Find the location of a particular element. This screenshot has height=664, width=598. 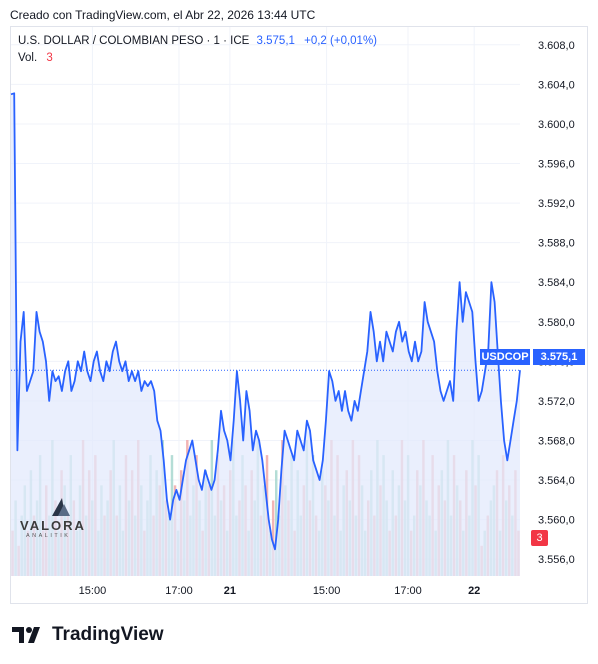

y-tick-label: 3.584,0 is located at coordinates (556, 283).